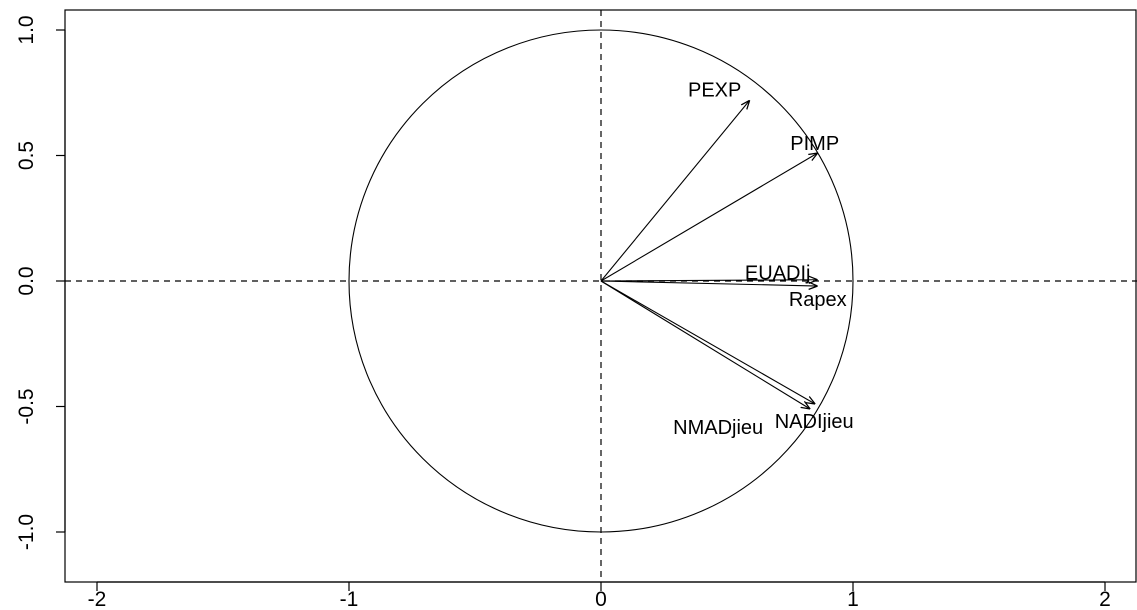 This screenshot has height=610, width=1137. What do you see at coordinates (26, 532) in the screenshot?
I see `y-tick-label: -1.0` at bounding box center [26, 532].